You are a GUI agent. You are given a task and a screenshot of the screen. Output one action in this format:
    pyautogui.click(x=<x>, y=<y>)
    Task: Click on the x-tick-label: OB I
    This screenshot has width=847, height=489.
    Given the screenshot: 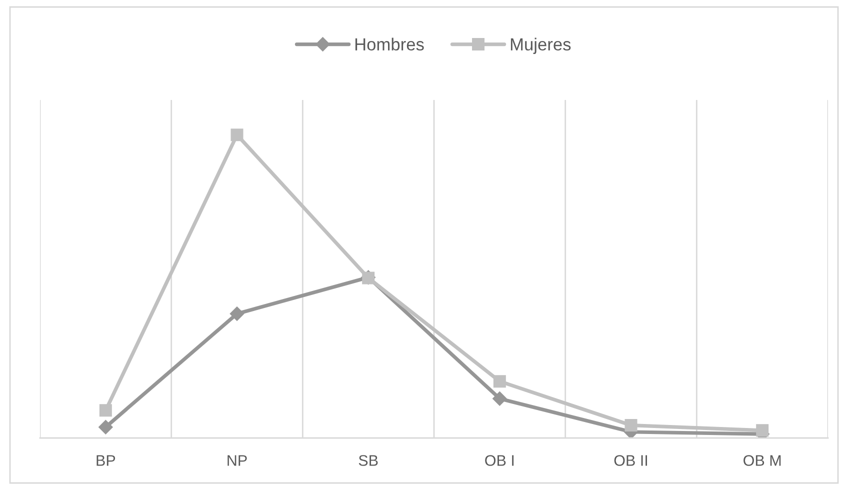 What is the action you would take?
    pyautogui.click(x=499, y=460)
    